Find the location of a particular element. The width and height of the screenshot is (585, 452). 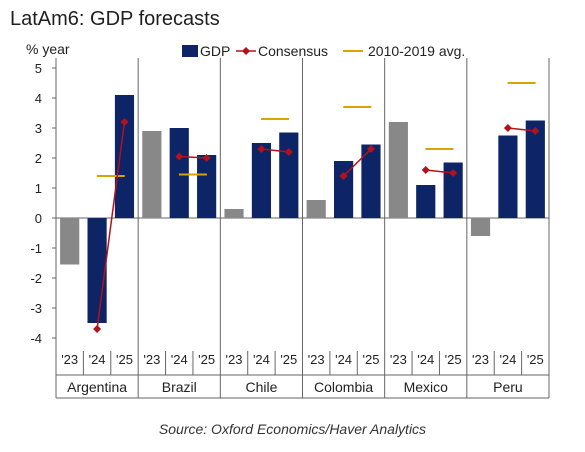

legend-gdp-swatch is located at coordinates (190, 51).